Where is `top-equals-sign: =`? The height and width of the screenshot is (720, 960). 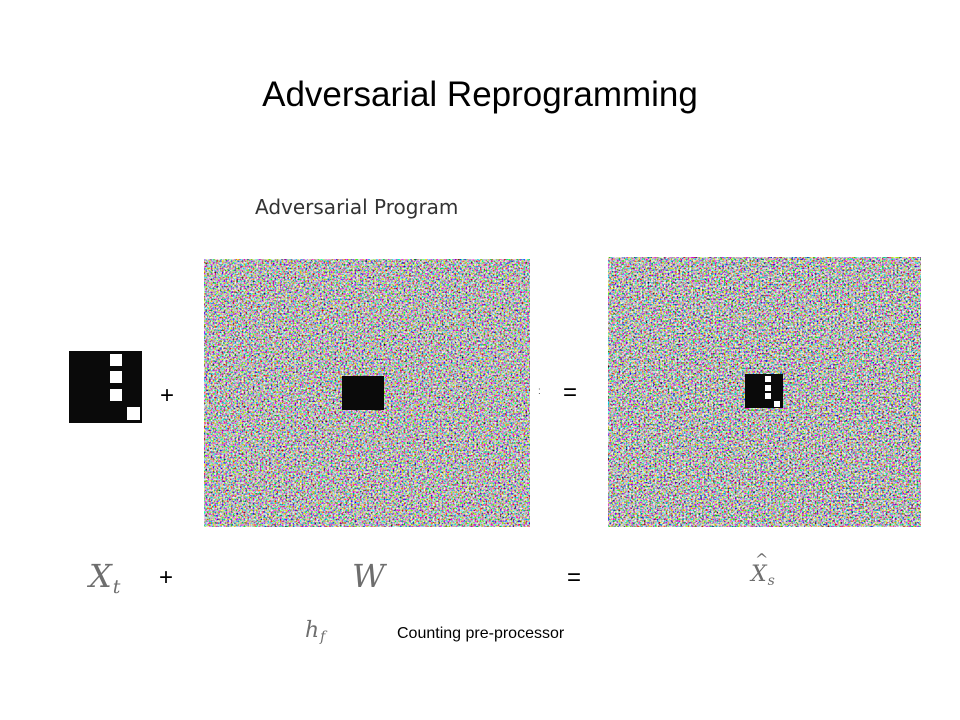 top-equals-sign: = is located at coordinates (570, 392).